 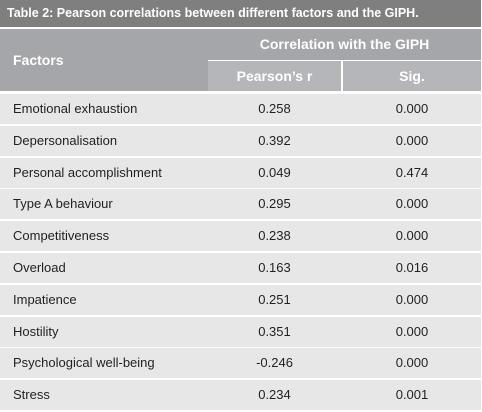 What do you see at coordinates (240, 109) in the screenshot?
I see `table-row: Emotional exhaustion 0.258 0.000` at bounding box center [240, 109].